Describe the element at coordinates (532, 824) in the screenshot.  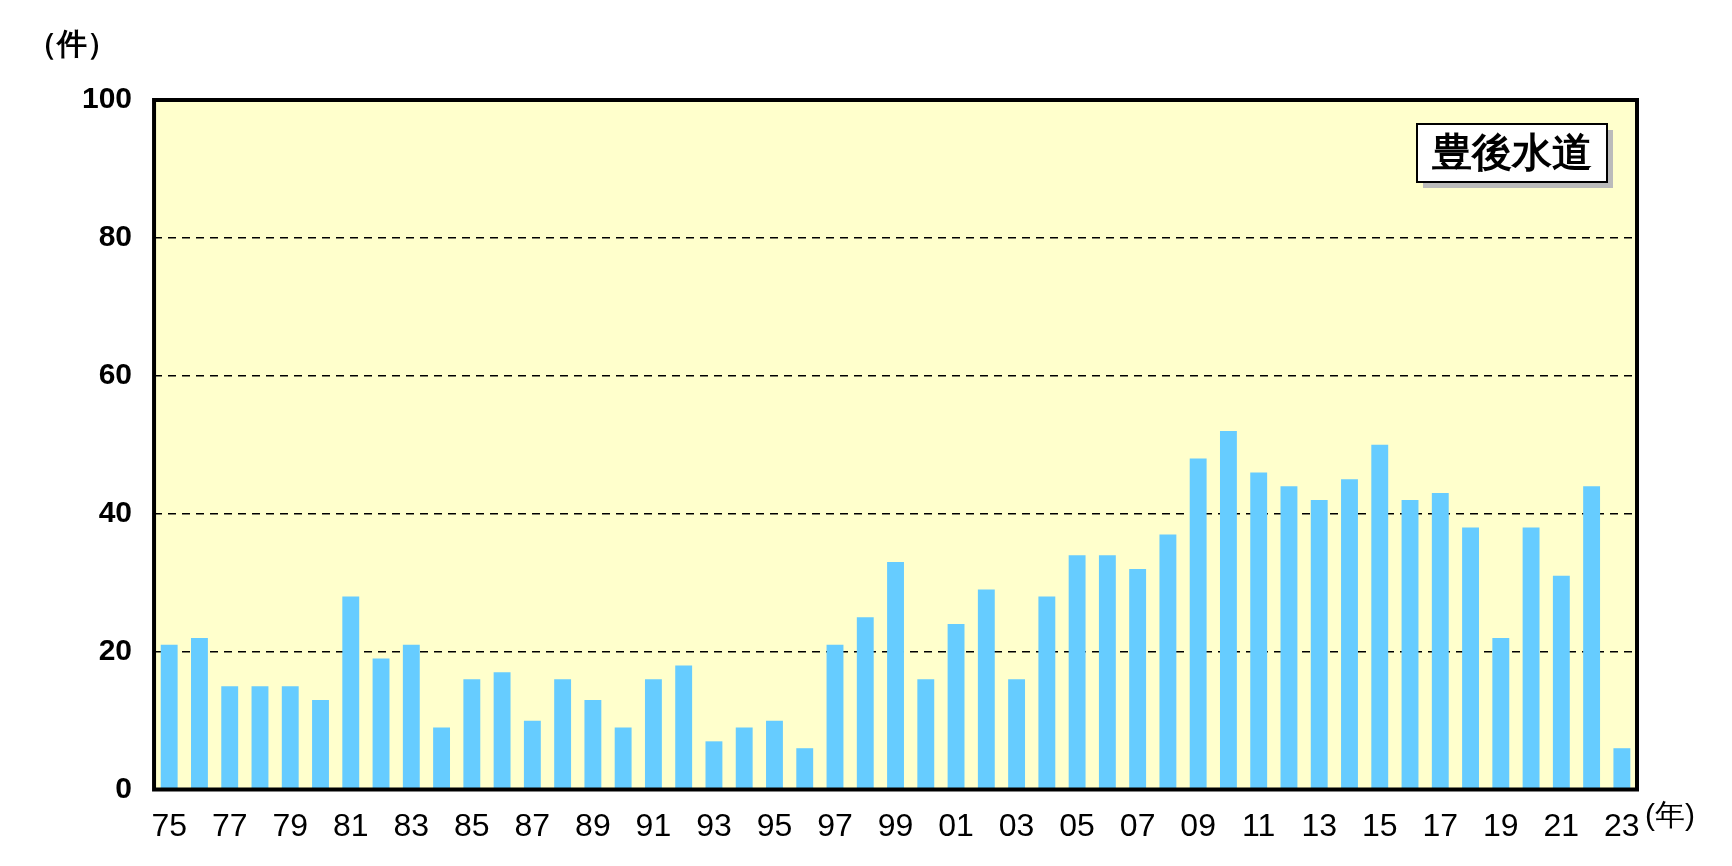
I see `x-tick-label: 87` at that location.